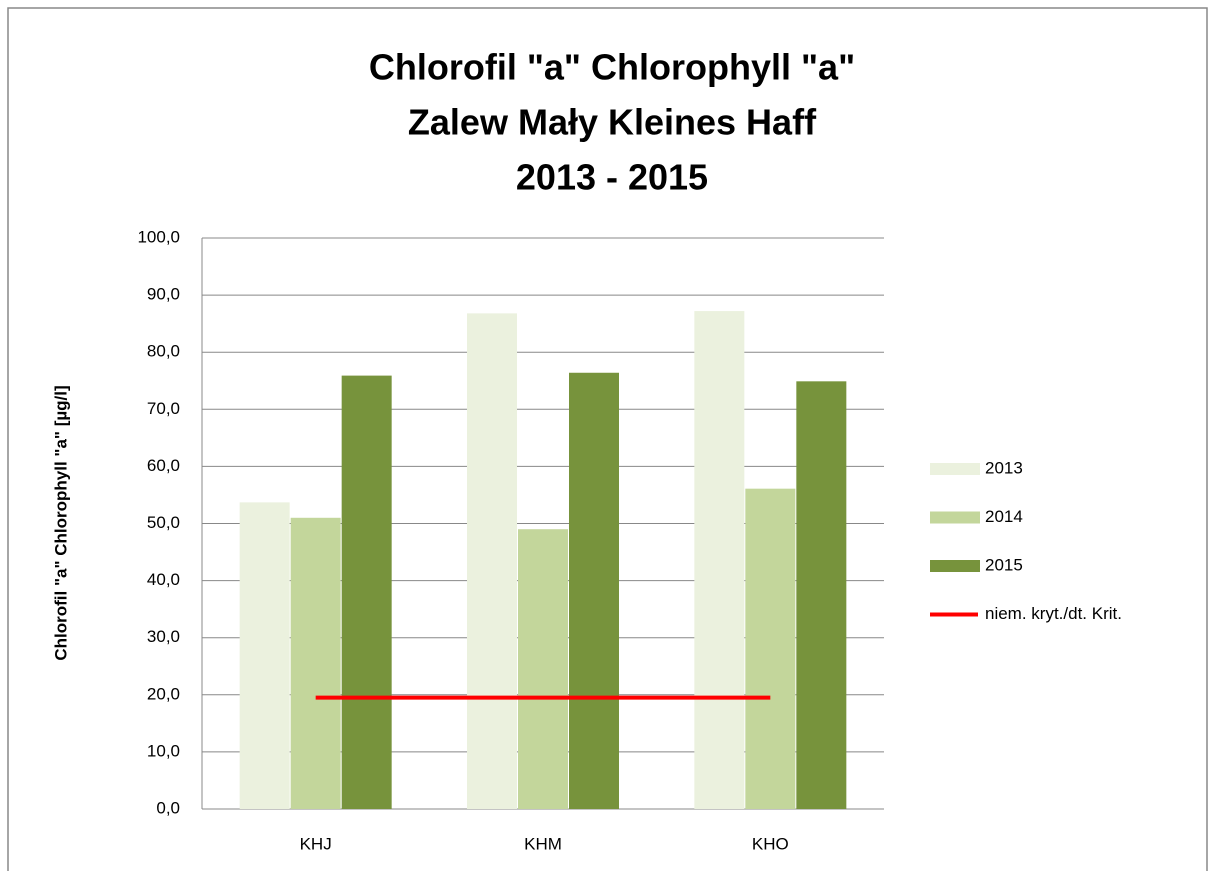 The image size is (1216, 871). What do you see at coordinates (1004, 467) in the screenshot?
I see `legend-label: 2013` at bounding box center [1004, 467].